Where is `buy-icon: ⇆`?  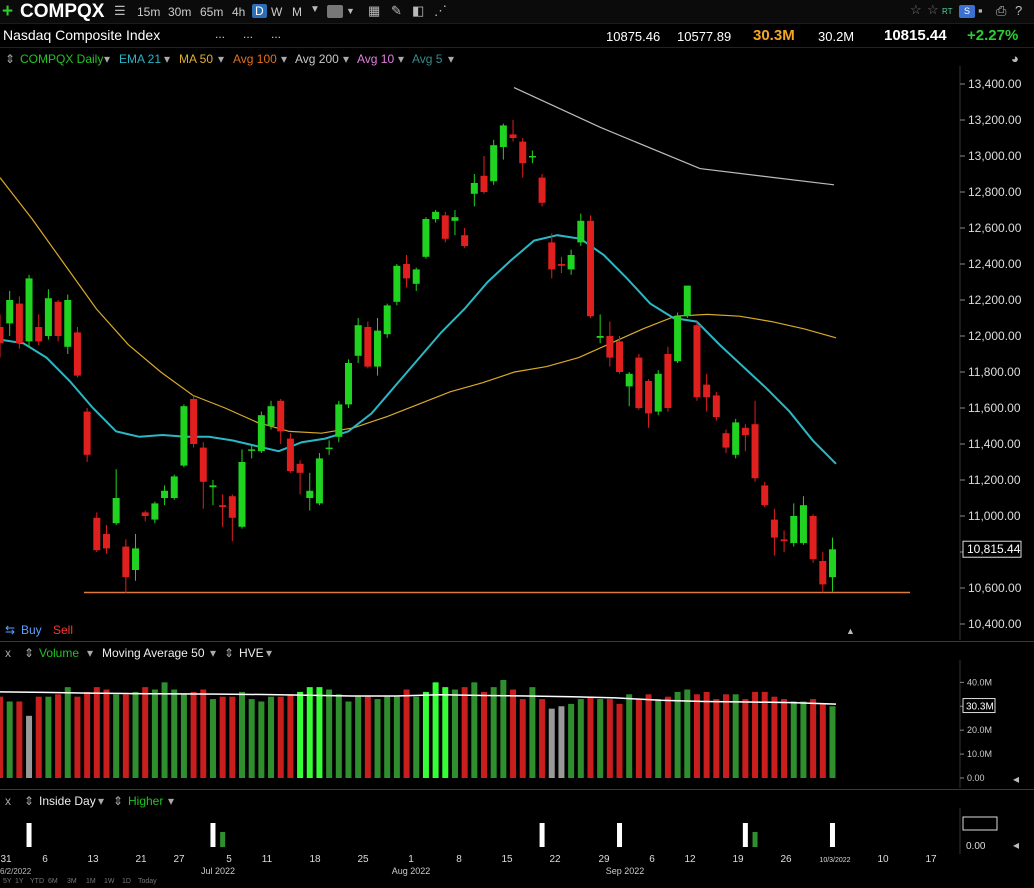 buy-icon: ⇆ is located at coordinates (10, 630).